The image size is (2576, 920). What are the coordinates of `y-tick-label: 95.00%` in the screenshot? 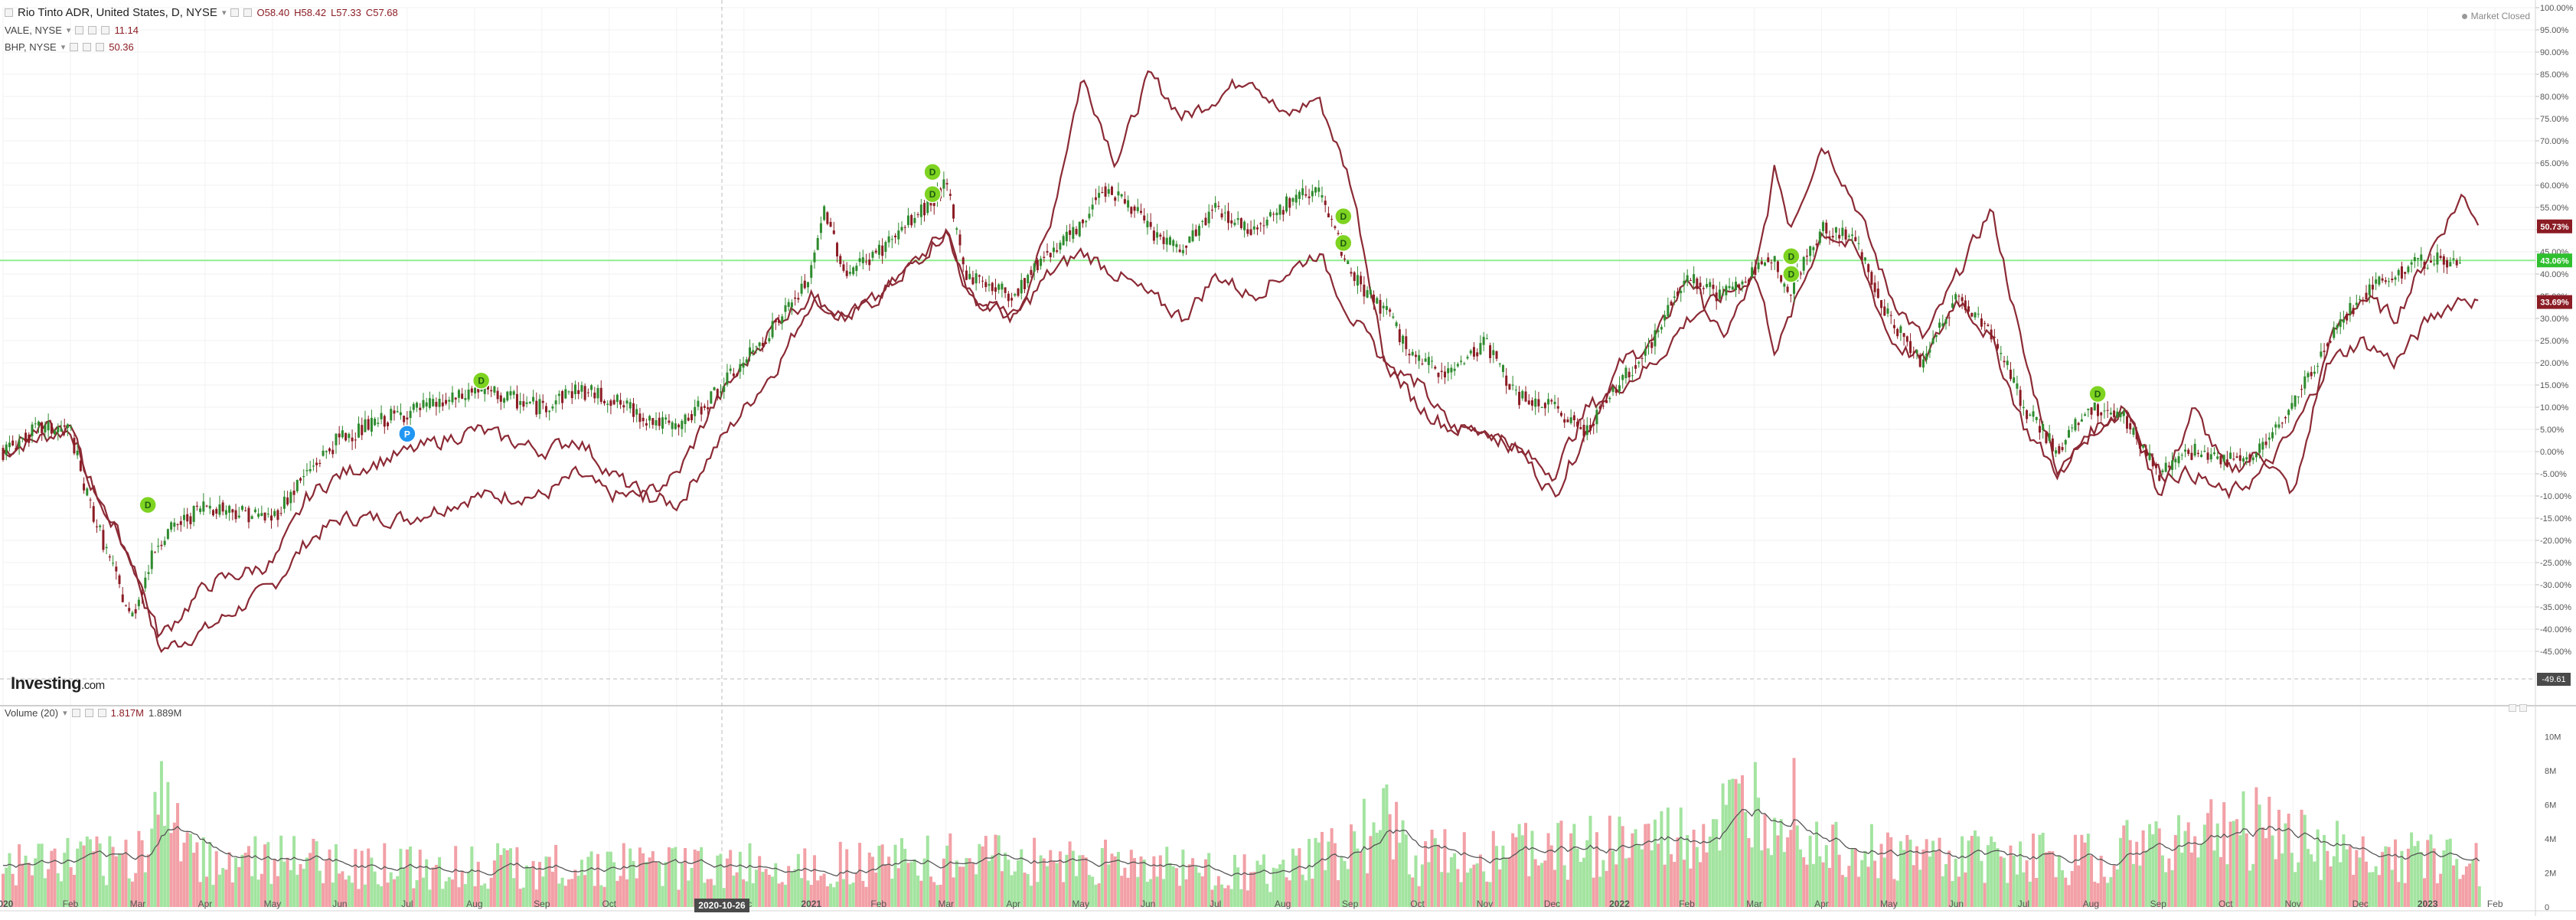 It's located at (2554, 30).